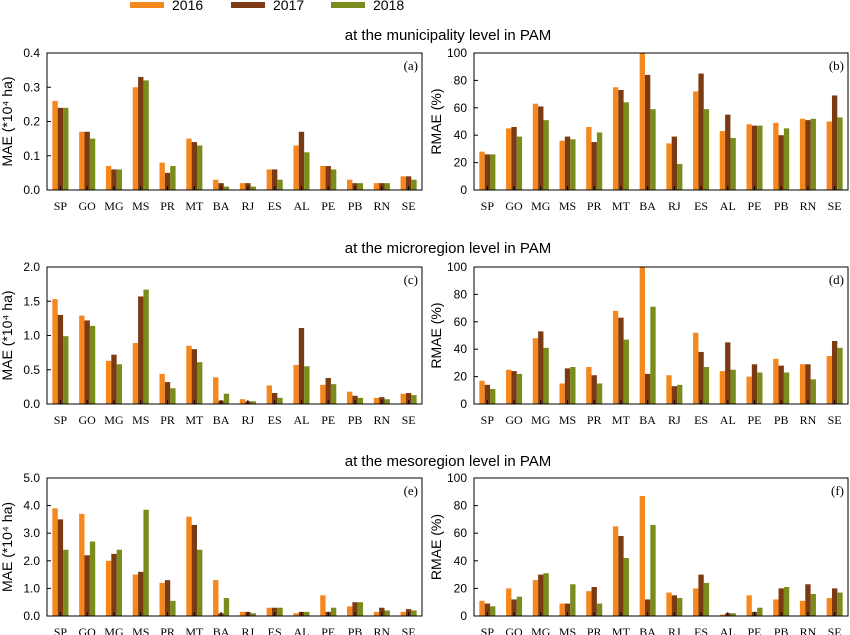 This screenshot has height=635, width=850. I want to click on panel-label: (f), so click(837, 490).